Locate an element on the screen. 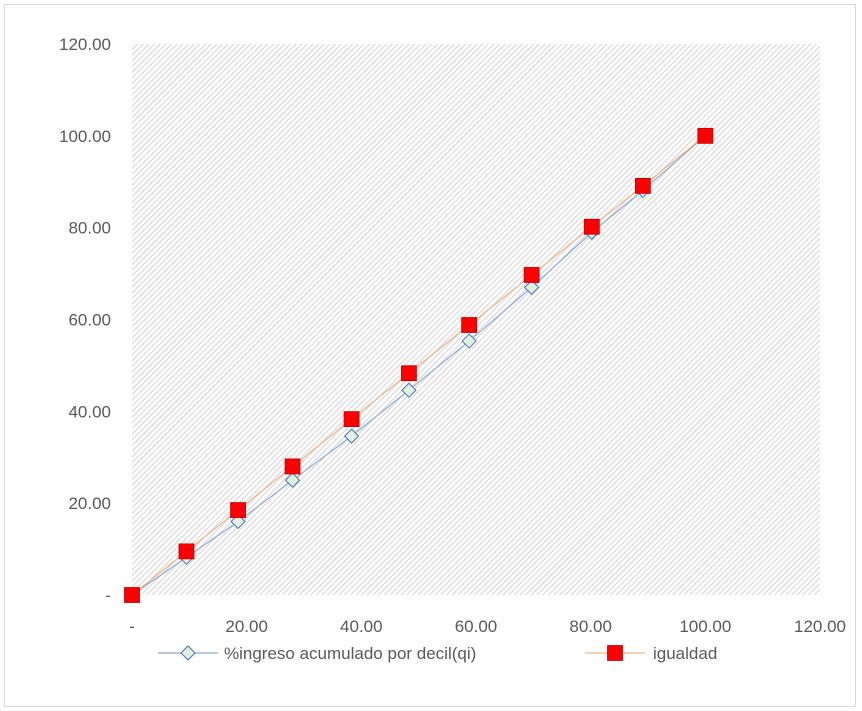  legend-label: %ingreso acumulado por decil(qi) is located at coordinates (350, 653).